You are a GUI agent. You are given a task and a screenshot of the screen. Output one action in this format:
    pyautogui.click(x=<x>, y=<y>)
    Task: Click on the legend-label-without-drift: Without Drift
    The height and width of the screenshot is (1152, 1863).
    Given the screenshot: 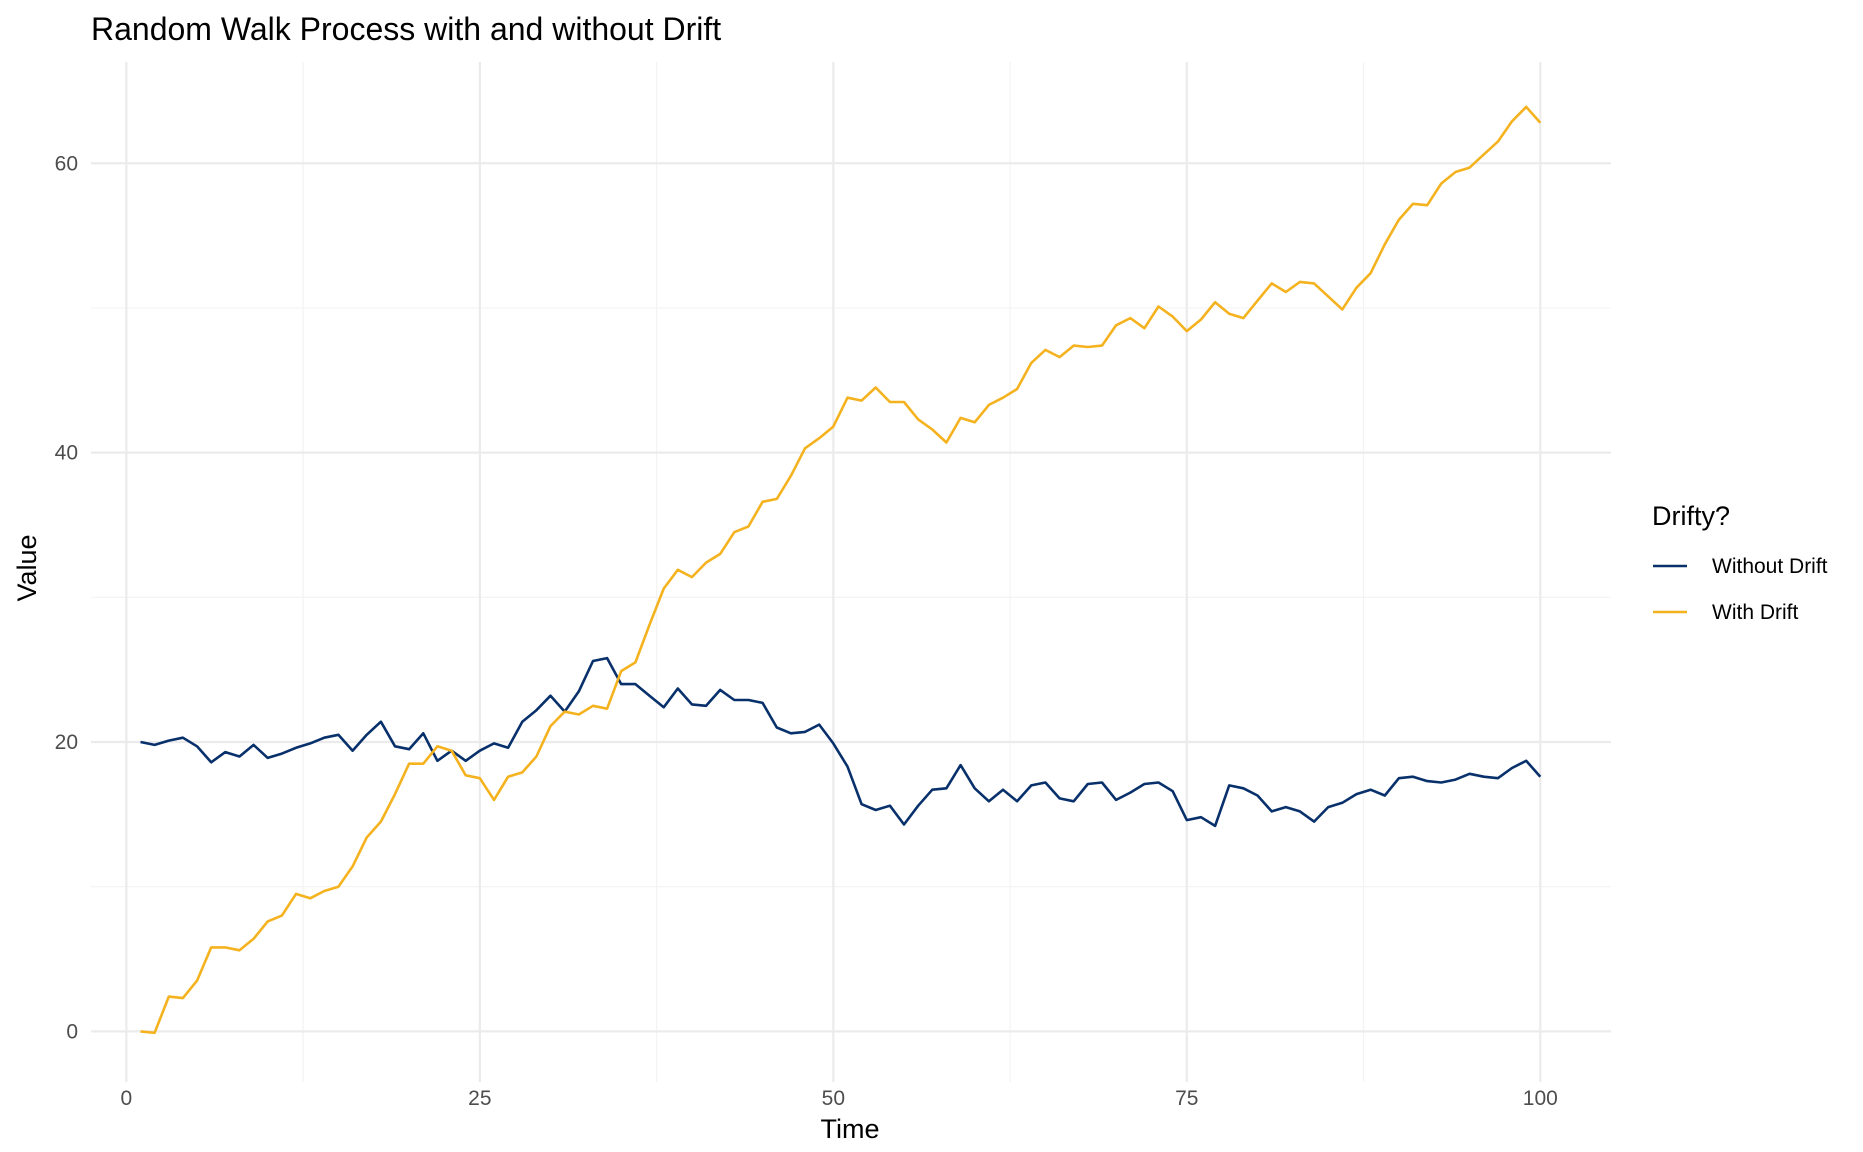 What is the action you would take?
    pyautogui.click(x=1770, y=566)
    